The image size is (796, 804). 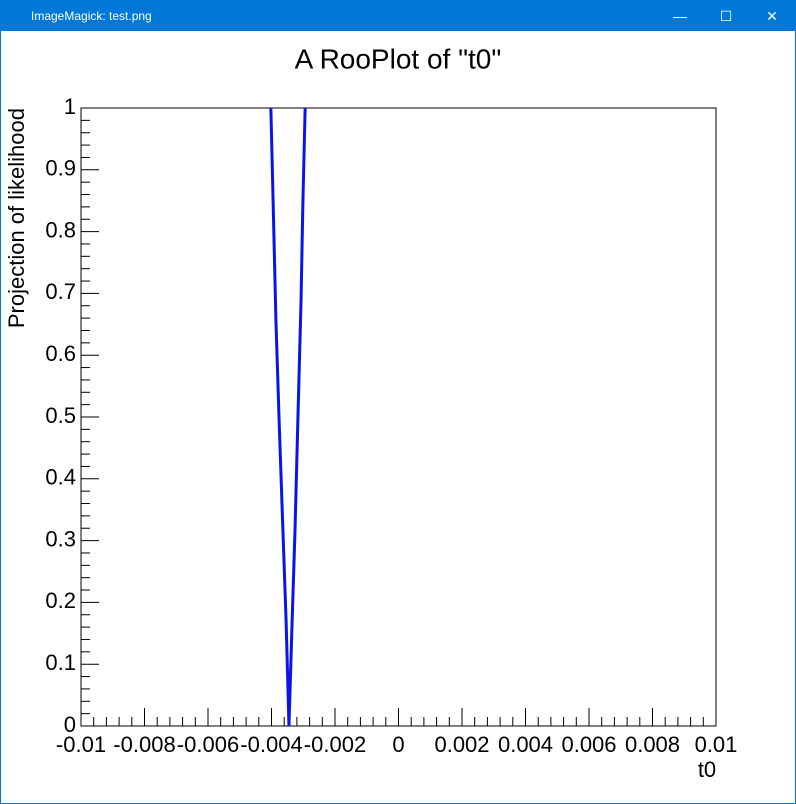 What do you see at coordinates (271, 744) in the screenshot?
I see `x-tick-label: -0.004` at bounding box center [271, 744].